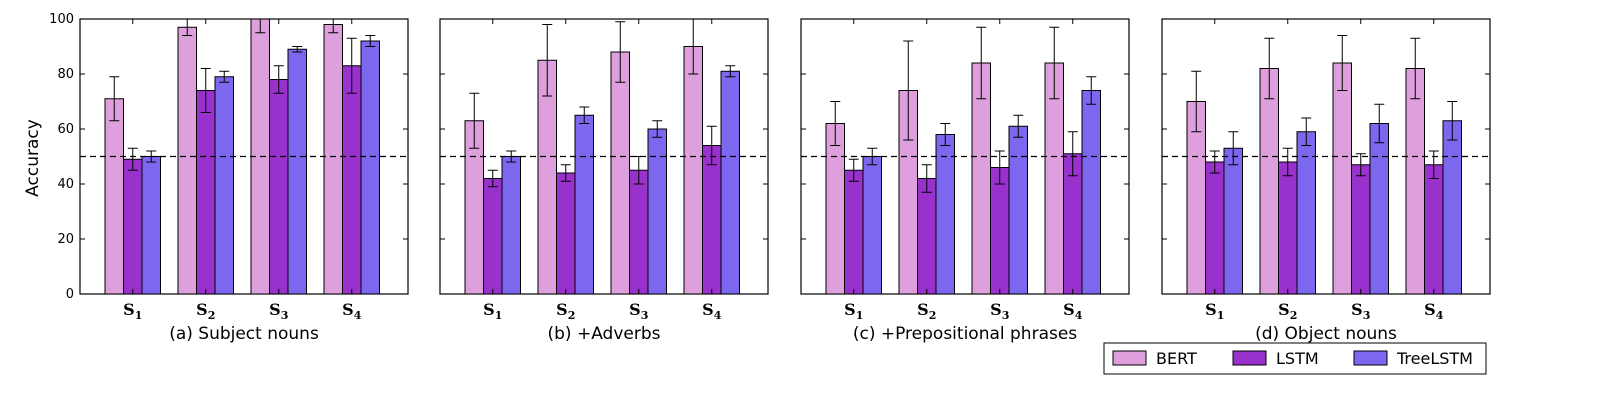 The image size is (1600, 400). I want to click on y-tick-label: 40, so click(65, 184).